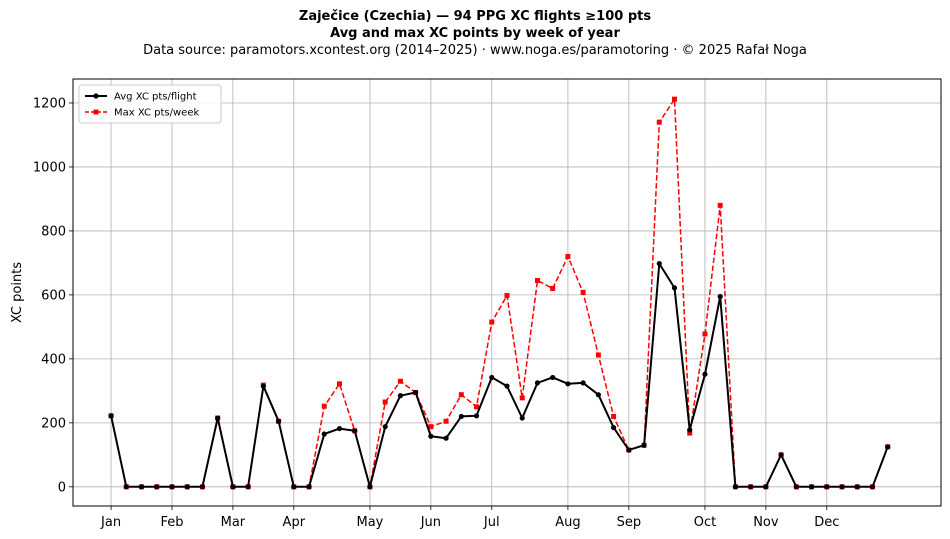 The image size is (950, 539). Describe the element at coordinates (705, 522) in the screenshot. I see `x-tick-label: Oct` at that location.